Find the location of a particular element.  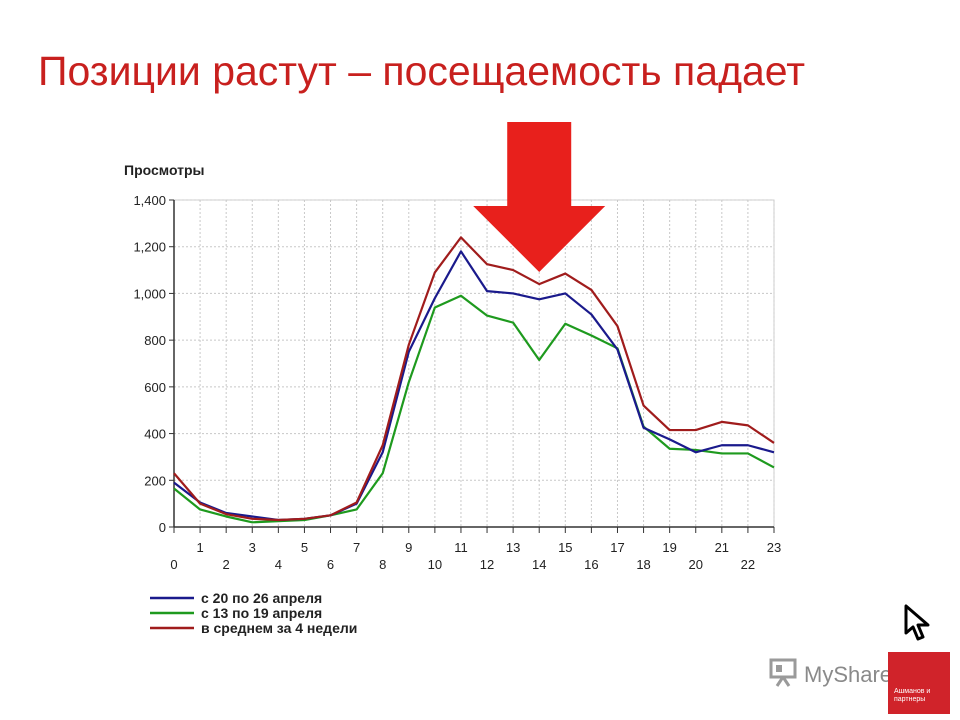

x-tick-label: 4 is located at coordinates (278, 564).